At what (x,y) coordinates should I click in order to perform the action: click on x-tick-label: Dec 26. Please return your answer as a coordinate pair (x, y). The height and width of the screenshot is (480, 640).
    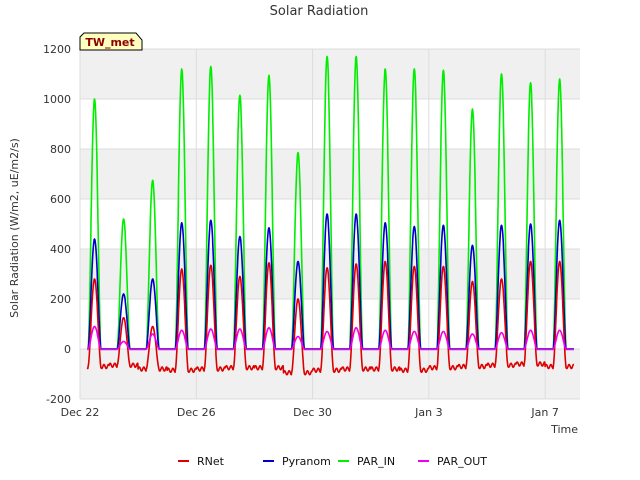
    Looking at the image, I should click on (196, 412).